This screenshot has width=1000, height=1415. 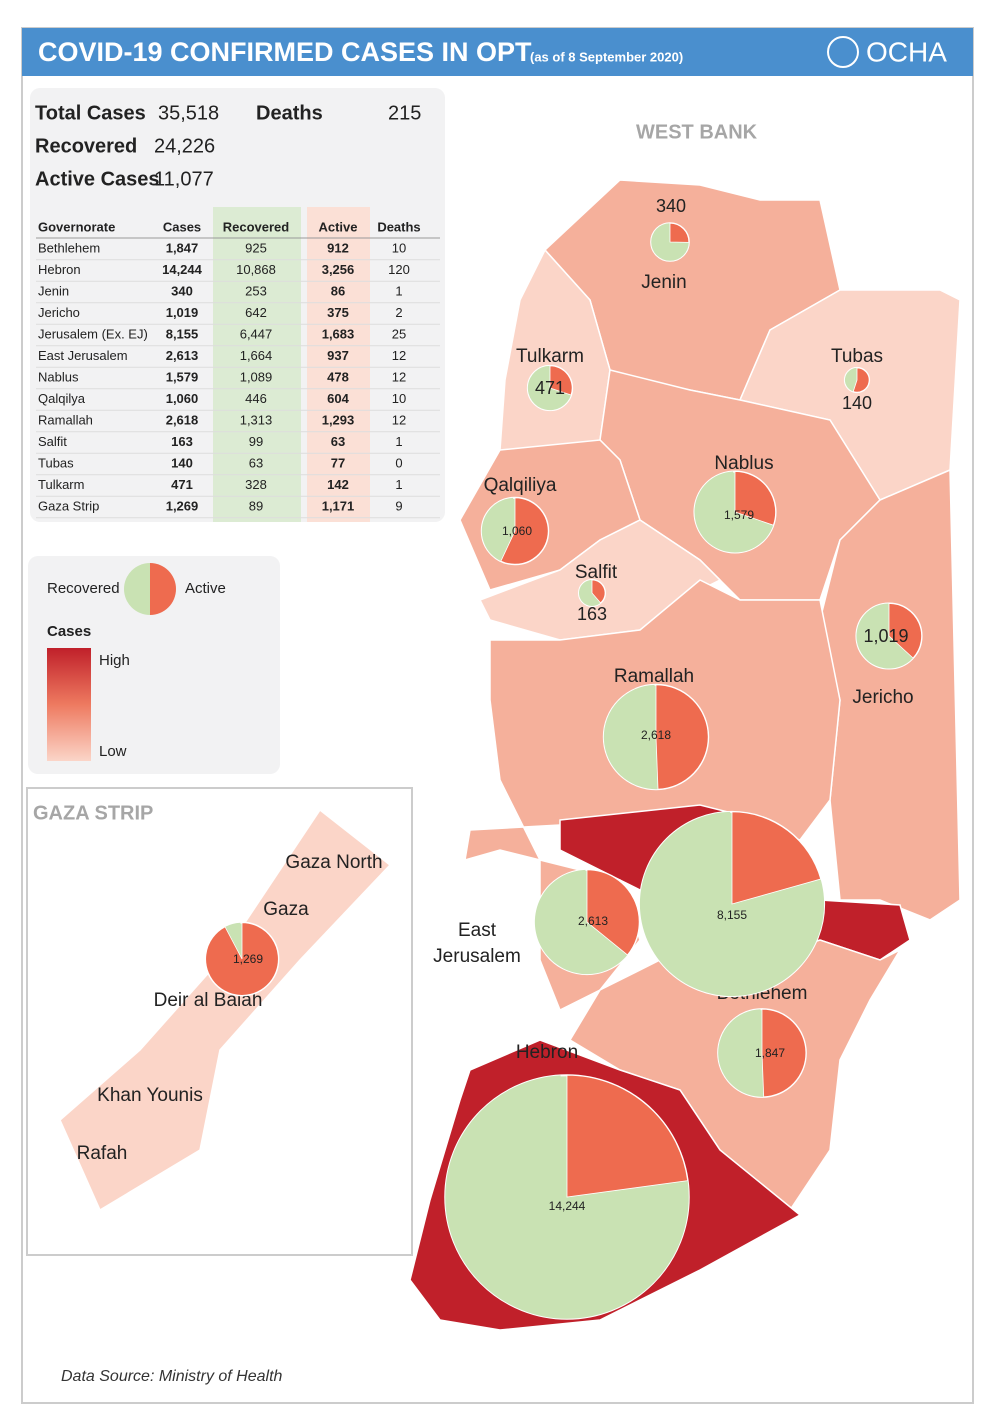 I want to click on table-header: Recovered, so click(x=256, y=226).